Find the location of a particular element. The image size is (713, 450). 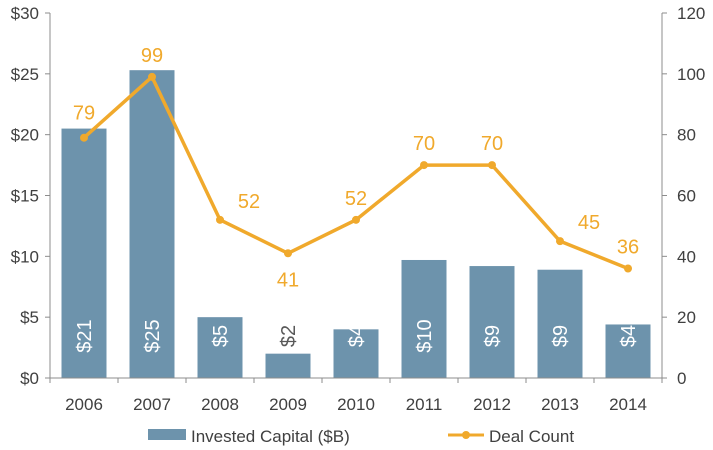

legend: Invested Capital ($B) Deal Count is located at coordinates (361, 436).